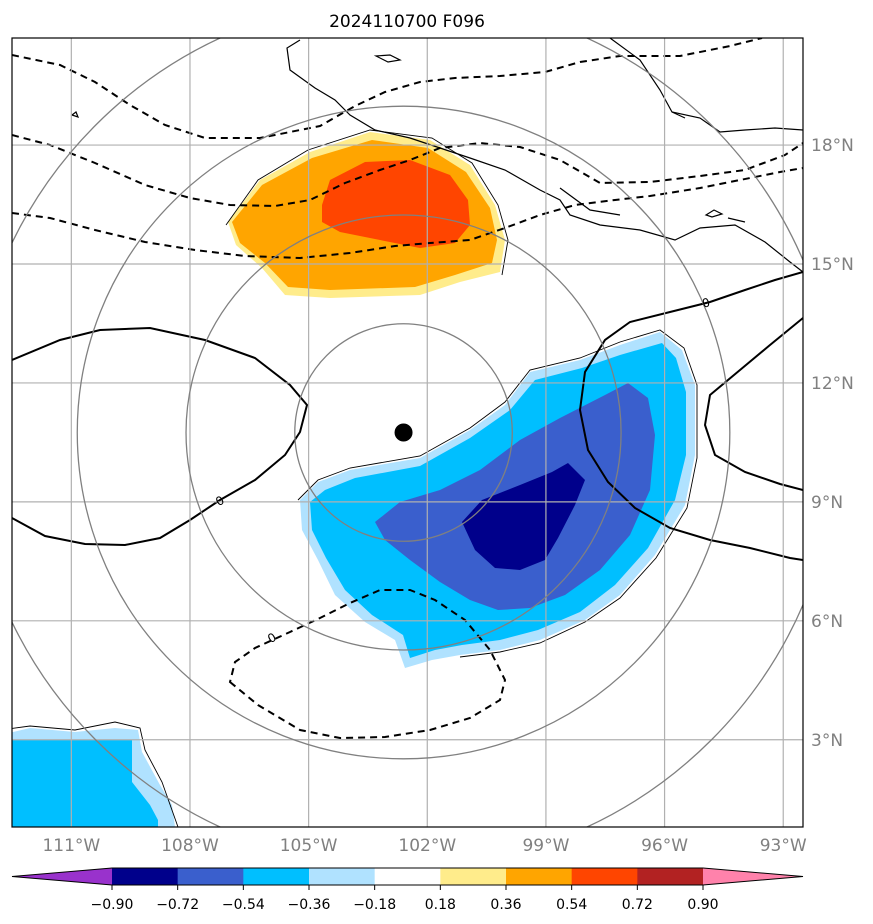 This screenshot has width=873, height=924. What do you see at coordinates (832, 146) in the screenshot?
I see `latitude-tick-label: 18°N` at bounding box center [832, 146].